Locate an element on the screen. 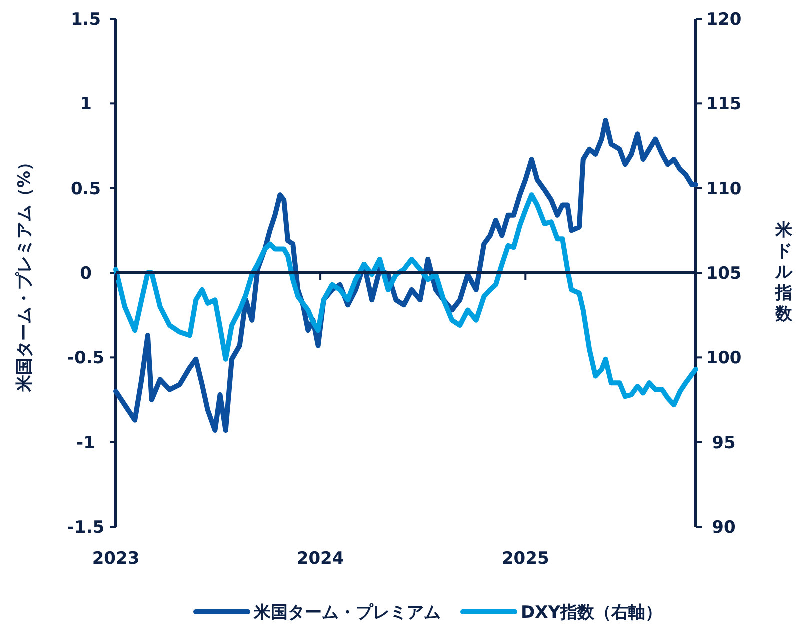 The height and width of the screenshot is (626, 801). legend-label: 米国ターム・プレミアム is located at coordinates (347, 612).